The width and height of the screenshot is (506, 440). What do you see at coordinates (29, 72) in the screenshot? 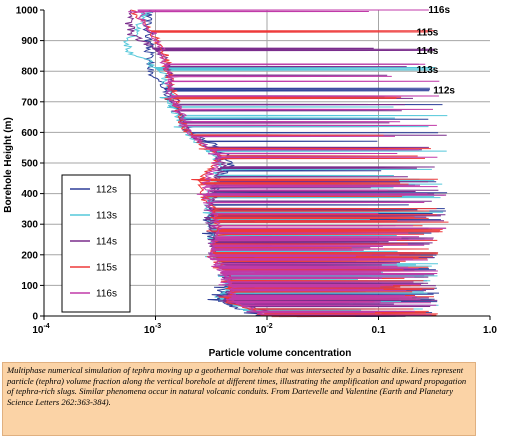
I see `y-tick-label: 800` at bounding box center [29, 72].